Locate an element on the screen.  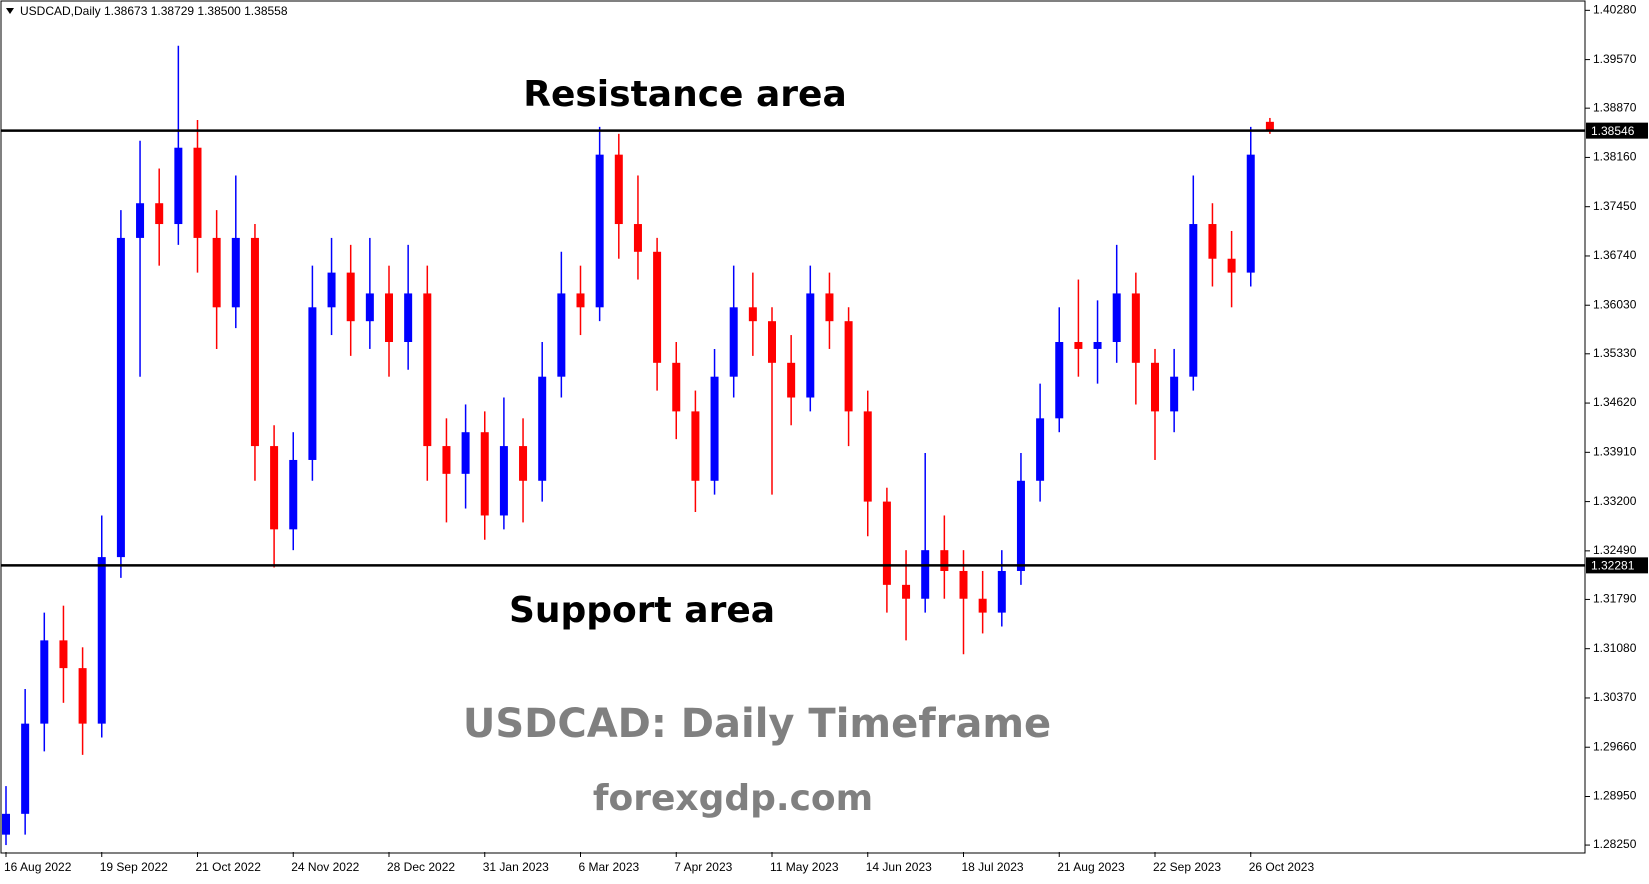
x-tick-label: 22 Sep 2023 is located at coordinates (1187, 867).